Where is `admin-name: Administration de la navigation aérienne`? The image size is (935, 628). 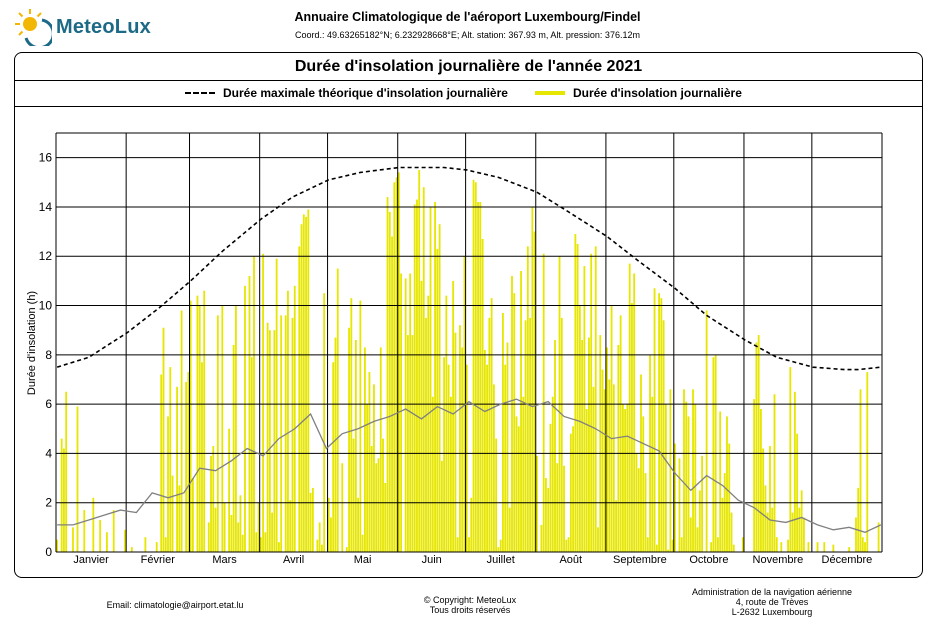
admin-name: Administration de la navigation aérienne is located at coordinates (772, 592).